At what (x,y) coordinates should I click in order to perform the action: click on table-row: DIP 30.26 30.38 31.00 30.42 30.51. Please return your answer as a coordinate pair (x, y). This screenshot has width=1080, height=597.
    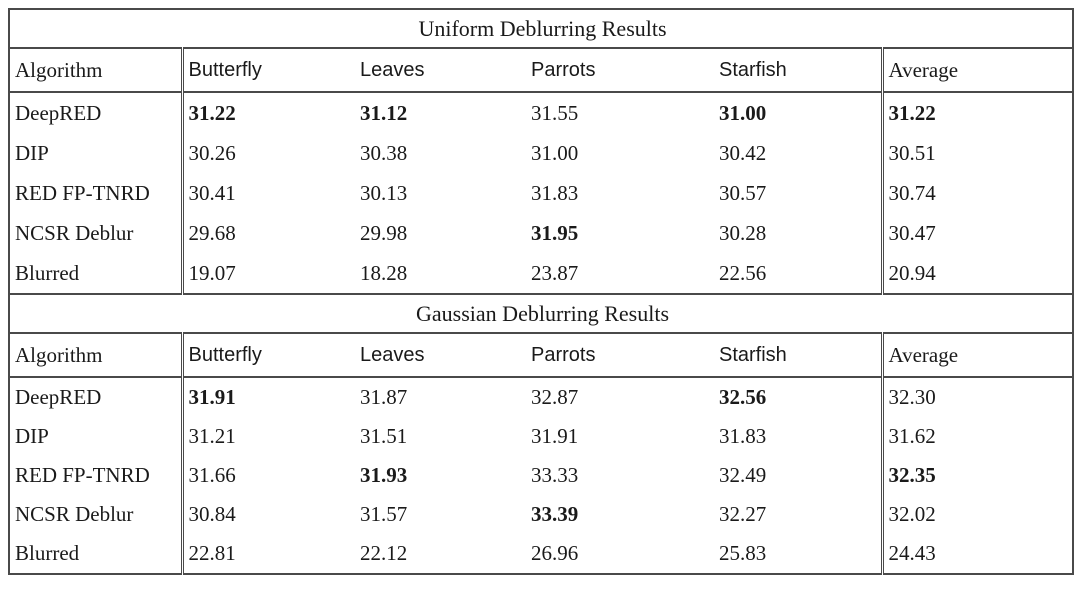
    Looking at the image, I should click on (541, 153).